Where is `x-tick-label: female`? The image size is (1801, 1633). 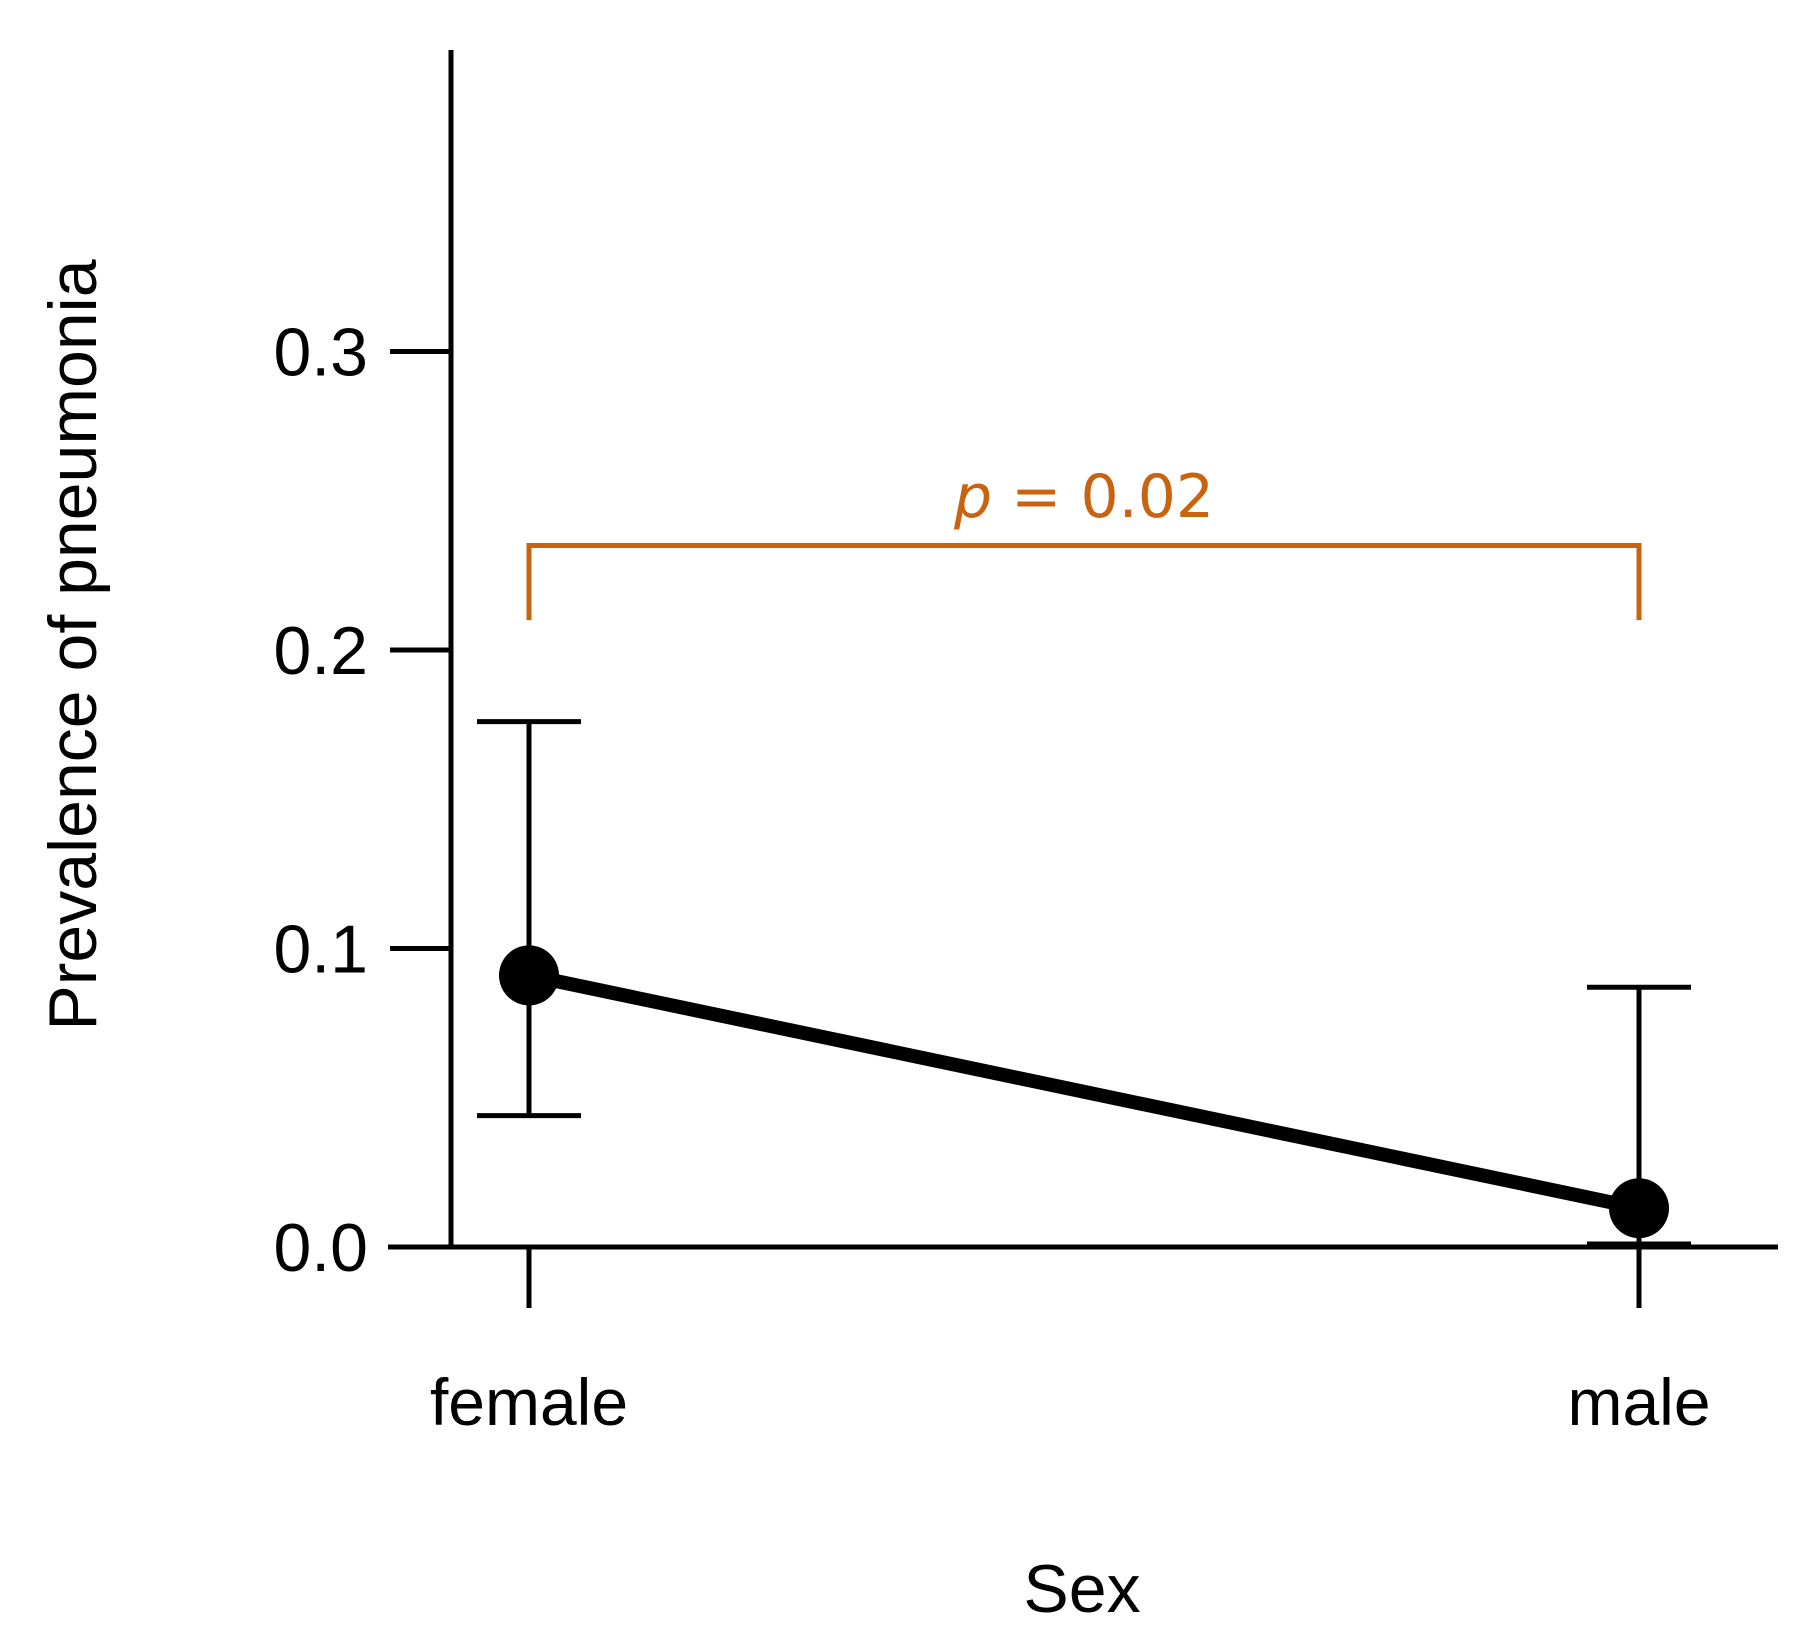 x-tick-label: female is located at coordinates (529, 1402).